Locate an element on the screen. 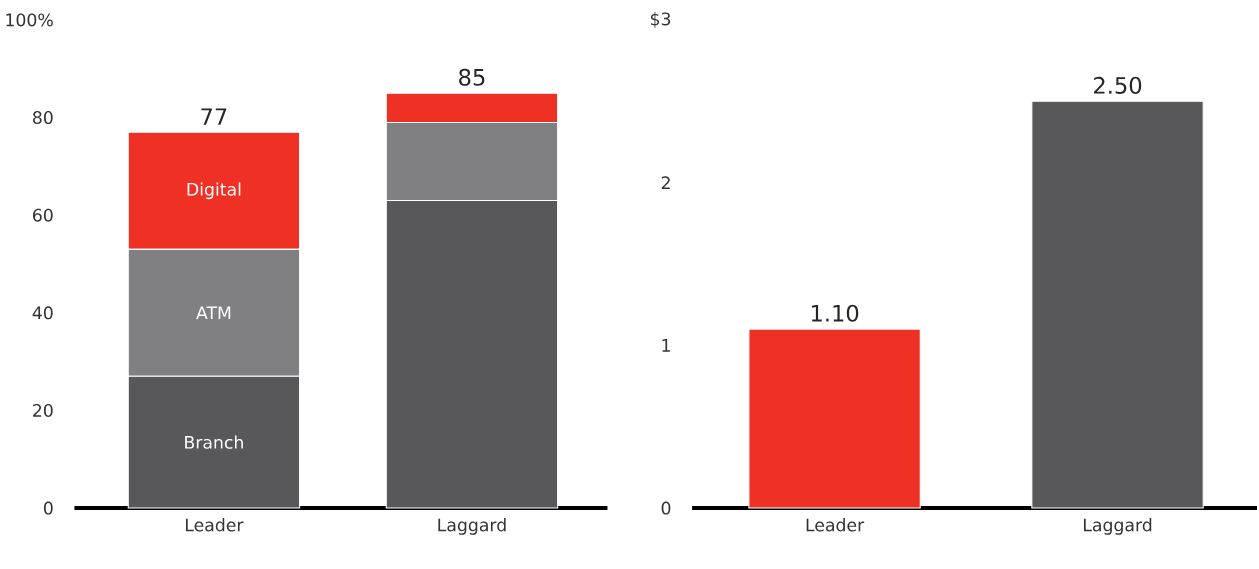  data-label: 1.10 is located at coordinates (835, 313).